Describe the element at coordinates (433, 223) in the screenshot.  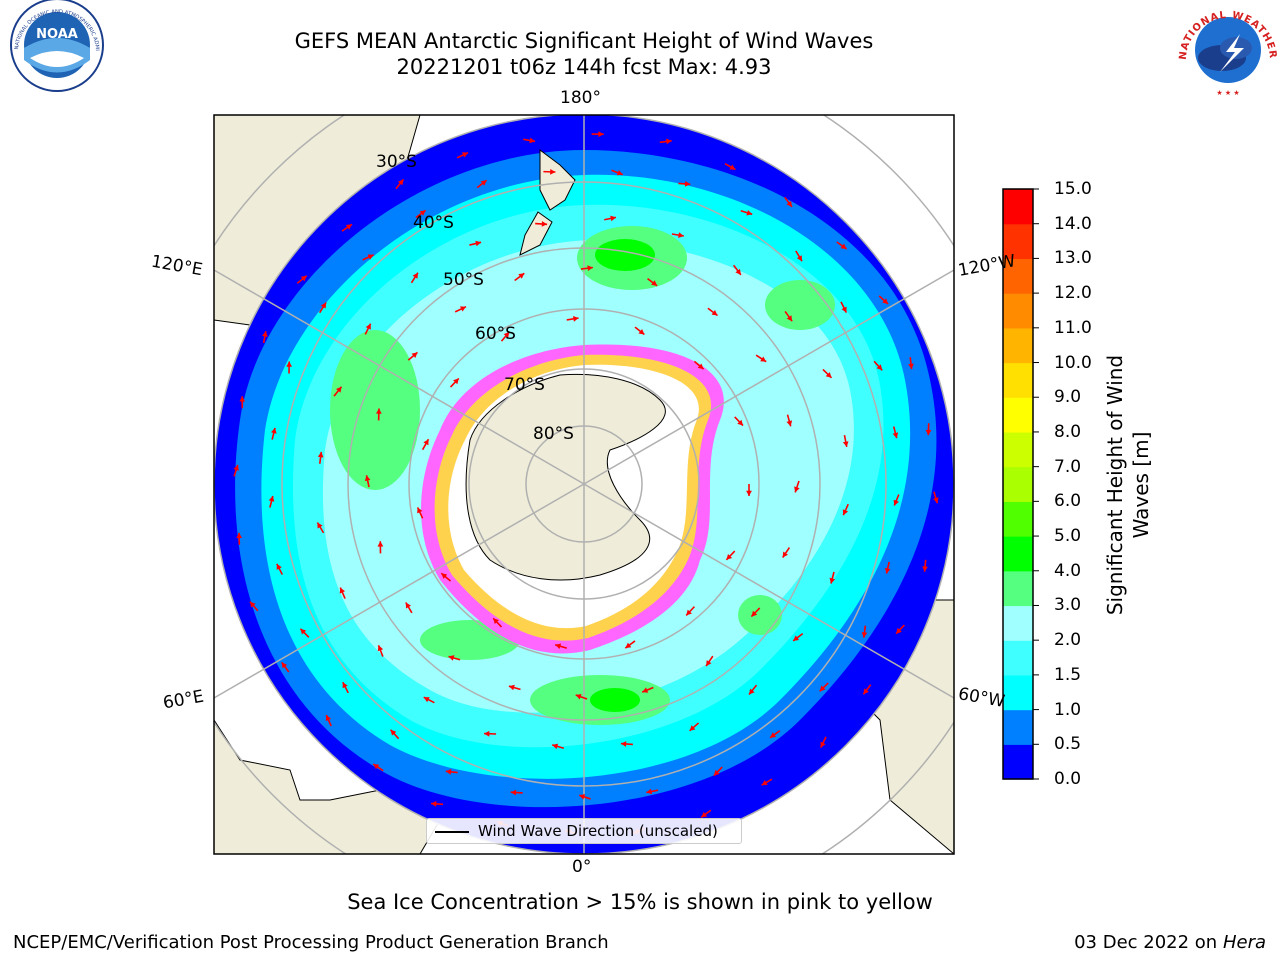
I see `lat-label-40s: 40°S` at that location.